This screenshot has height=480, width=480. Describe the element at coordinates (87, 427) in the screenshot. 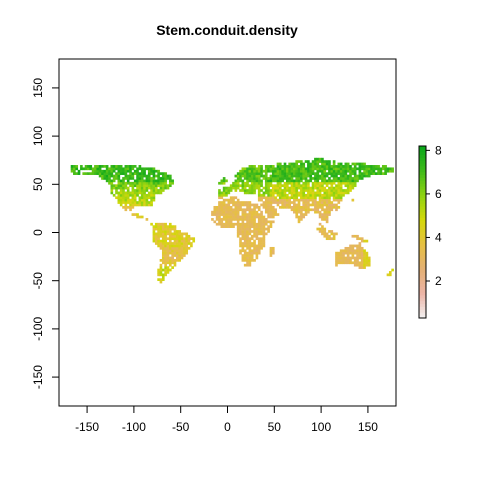

I see `x-tick-label: -150` at that location.